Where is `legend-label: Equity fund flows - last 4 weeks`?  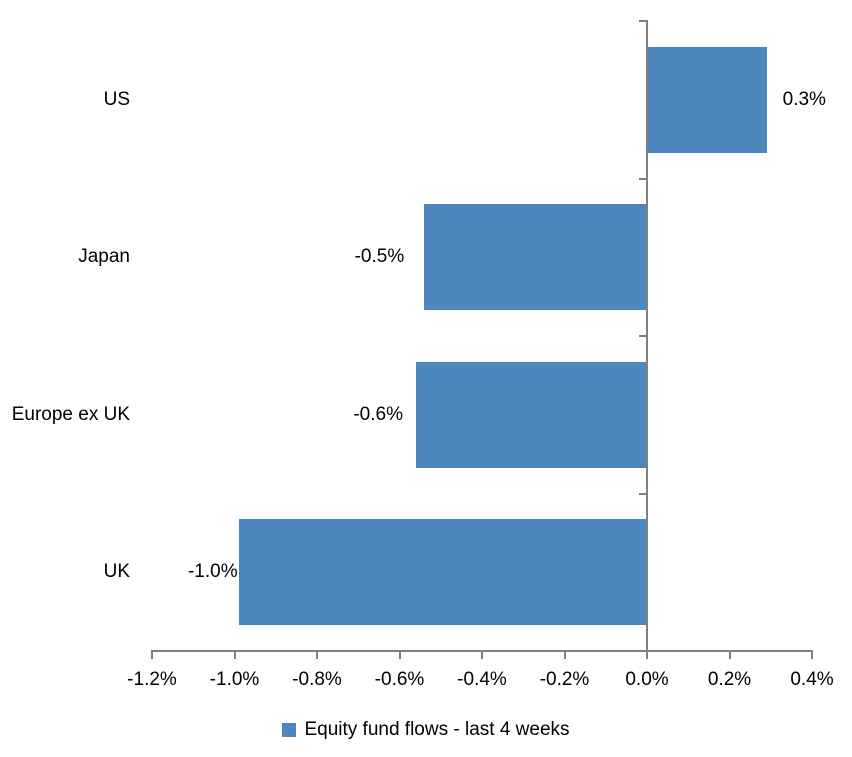
legend-label: Equity fund flows - last 4 weeks is located at coordinates (437, 729).